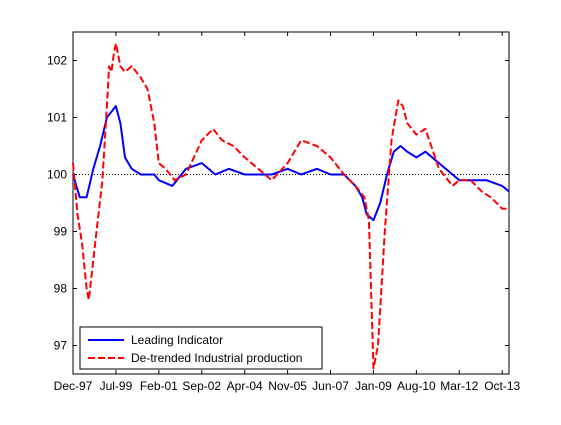 Image resolution: width=561 pixels, height=425 pixels. What do you see at coordinates (416, 386) in the screenshot?
I see `x-tick-label: Aug-10` at bounding box center [416, 386].